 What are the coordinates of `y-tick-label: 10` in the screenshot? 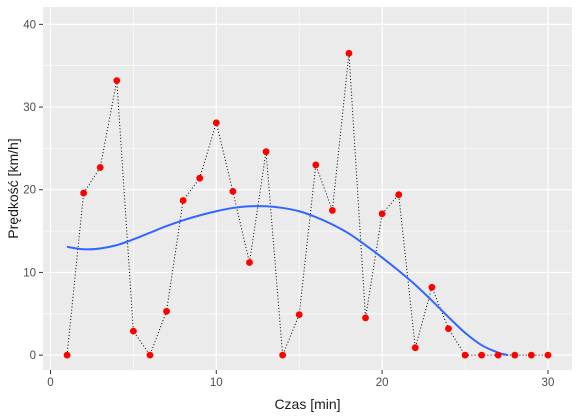 It's located at (29, 273).